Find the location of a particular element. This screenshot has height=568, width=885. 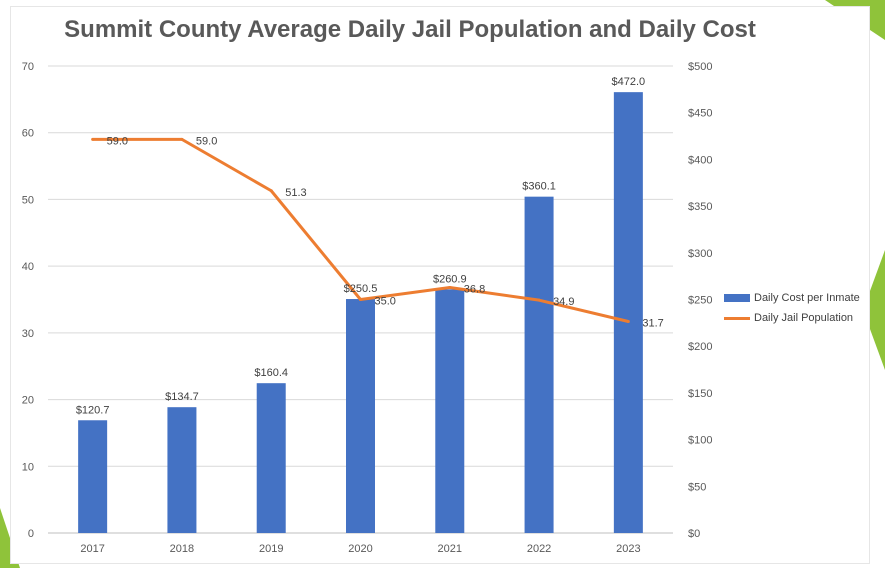

x-tick-label: 2018 is located at coordinates (182, 549).